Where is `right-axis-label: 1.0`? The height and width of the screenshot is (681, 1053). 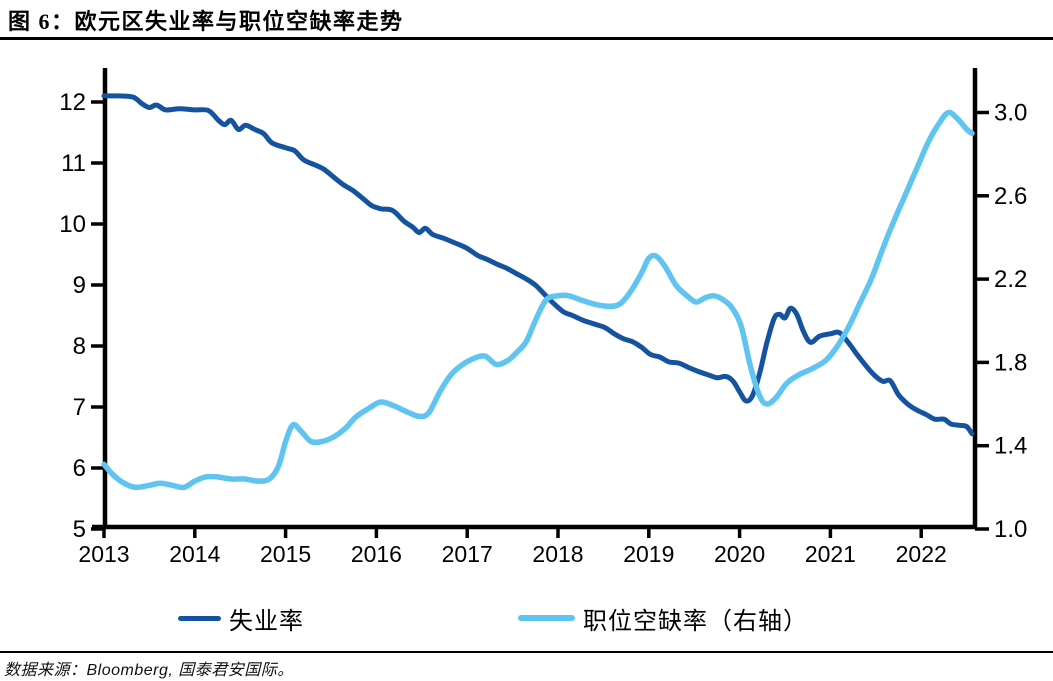
right-axis-label: 1.0 is located at coordinates (1010, 529).